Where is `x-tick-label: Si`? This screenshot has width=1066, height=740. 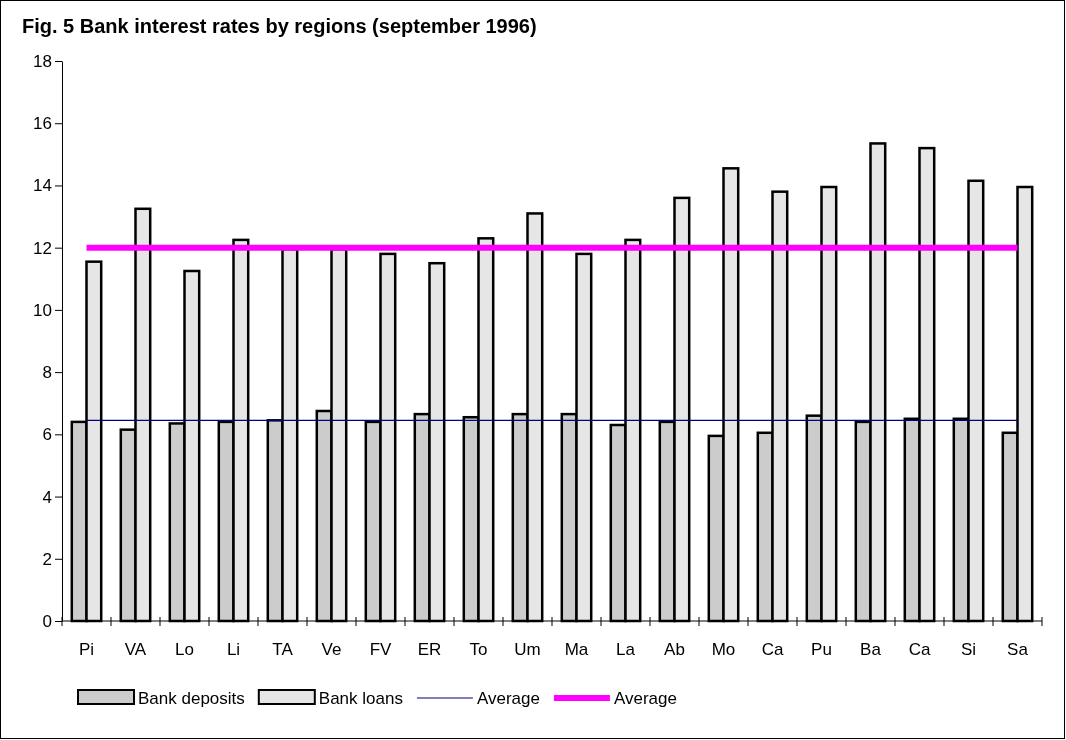
x-tick-label: Si is located at coordinates (968, 649).